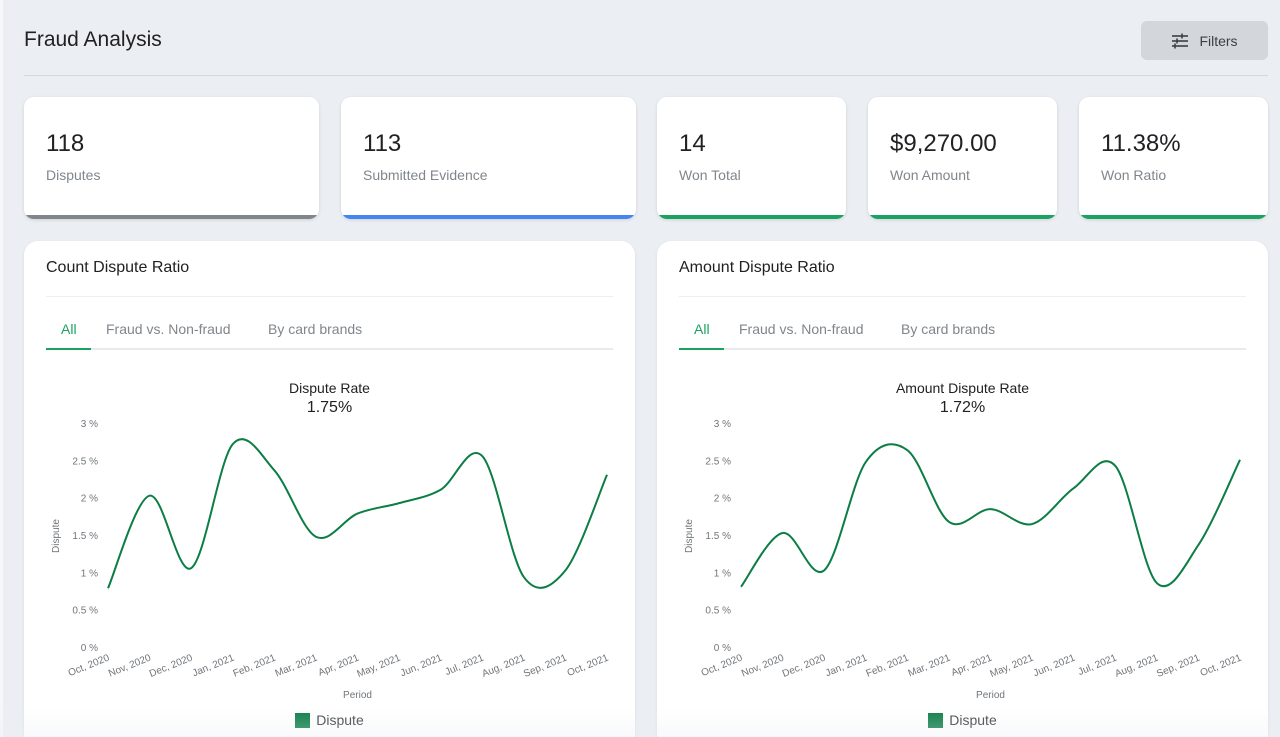 Image resolution: width=1280 pixels, height=737 pixels. I want to click on kpi-value: 14, so click(692, 143).